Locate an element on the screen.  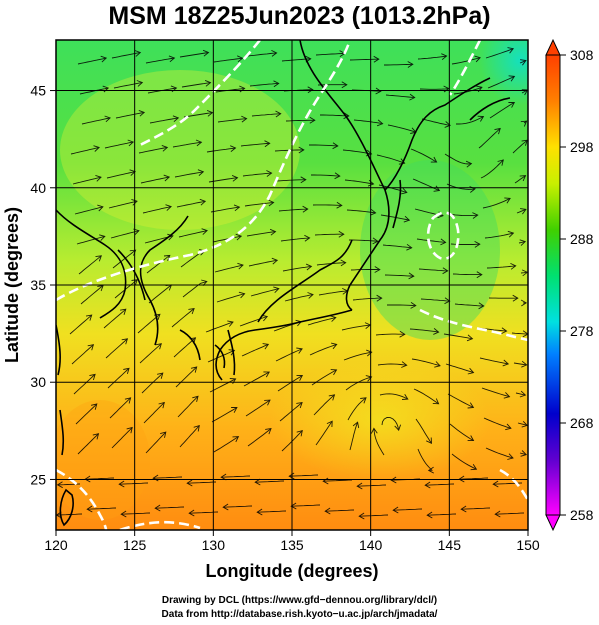
colorbar-tick-label: 278 is located at coordinates (582, 331).